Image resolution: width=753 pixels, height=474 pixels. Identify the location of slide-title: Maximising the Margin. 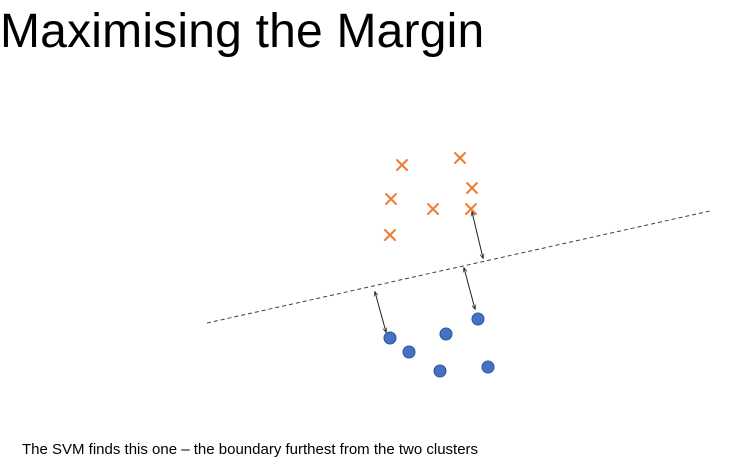
(242, 31).